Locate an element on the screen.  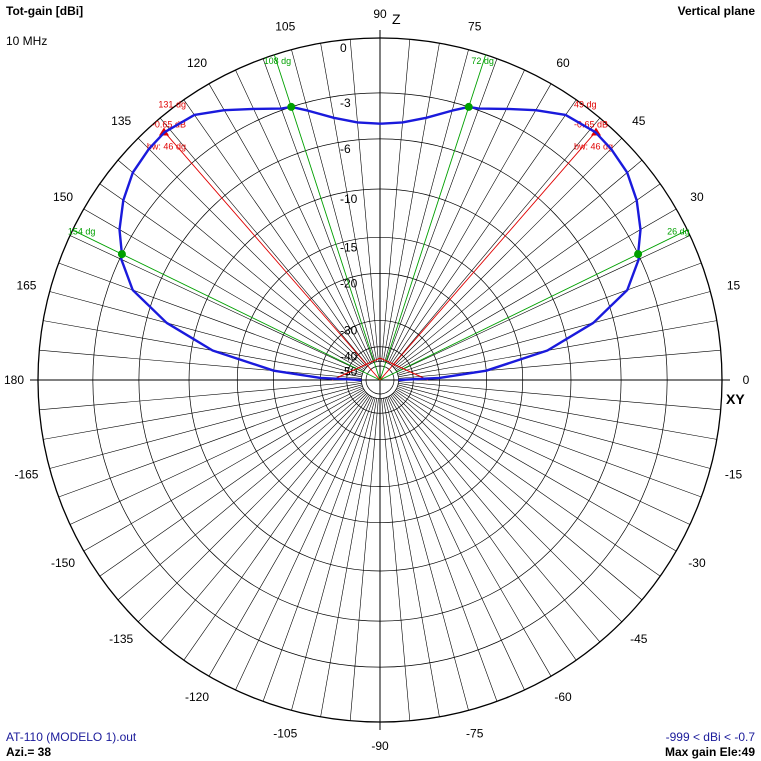
plane-label: Vertical plane is located at coordinates (716, 11).